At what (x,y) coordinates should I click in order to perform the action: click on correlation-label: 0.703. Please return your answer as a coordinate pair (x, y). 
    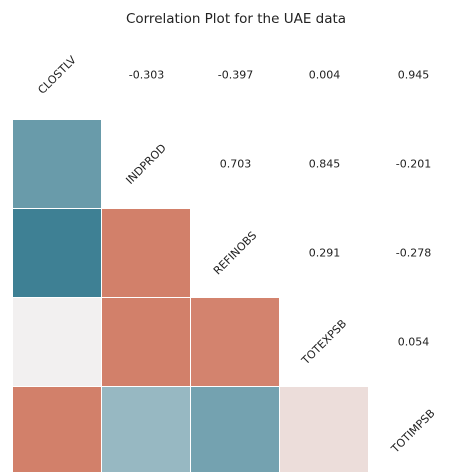
    Looking at the image, I should click on (236, 164).